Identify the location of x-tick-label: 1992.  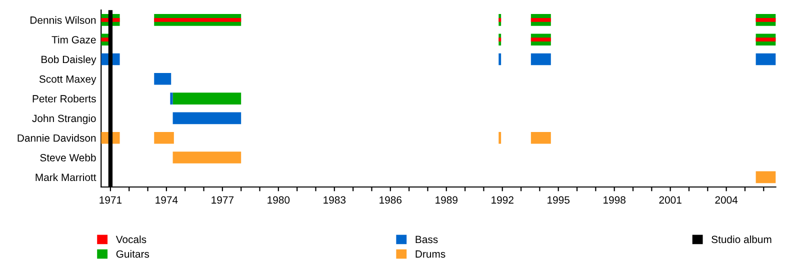
(503, 200).